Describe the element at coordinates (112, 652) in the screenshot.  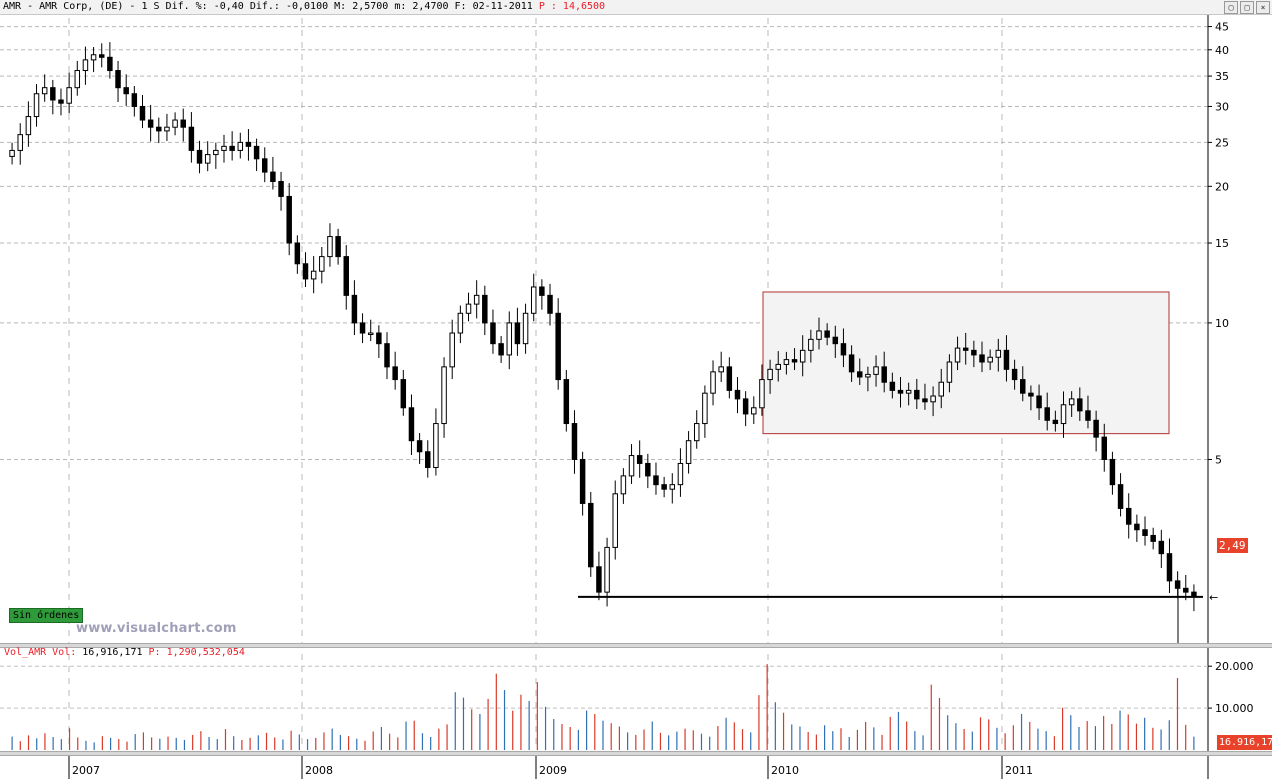
I see `volume-value: 16,916,171` at that location.